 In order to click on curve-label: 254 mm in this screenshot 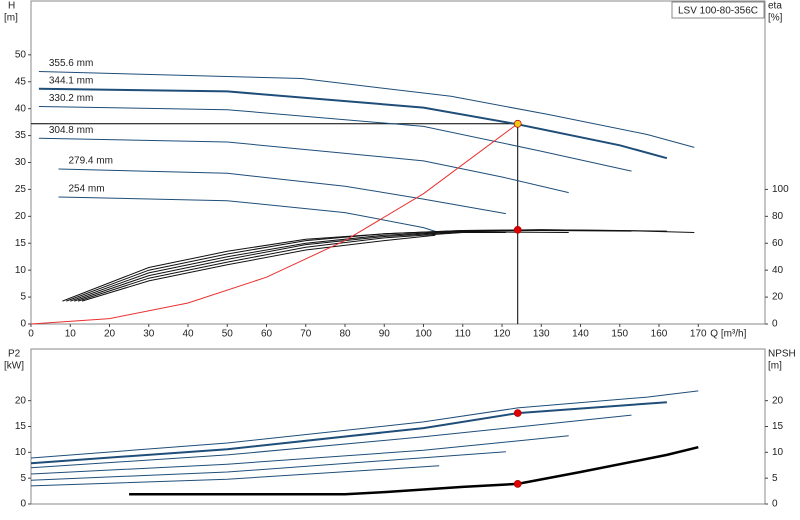, I will do `click(86, 189)`.